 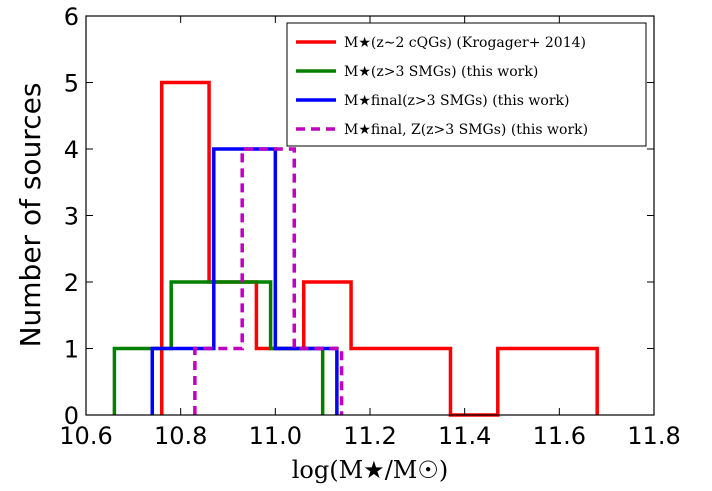 I want to click on x-tick-label: 11.2, so click(x=369, y=436).